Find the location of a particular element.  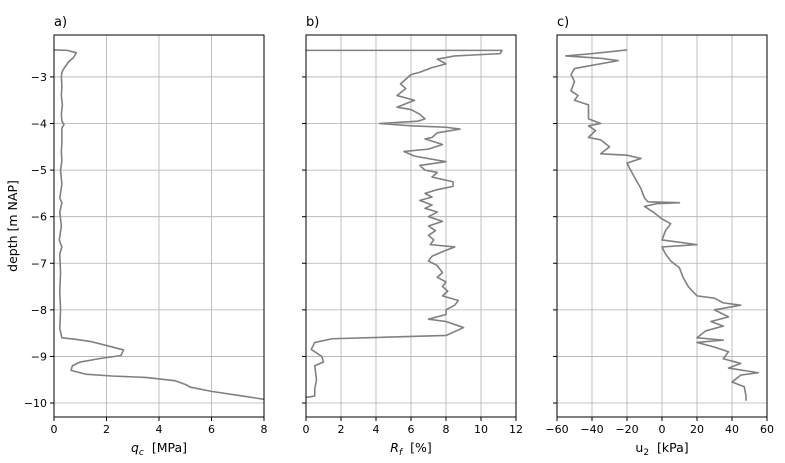

panel-label: a) is located at coordinates (60, 22).